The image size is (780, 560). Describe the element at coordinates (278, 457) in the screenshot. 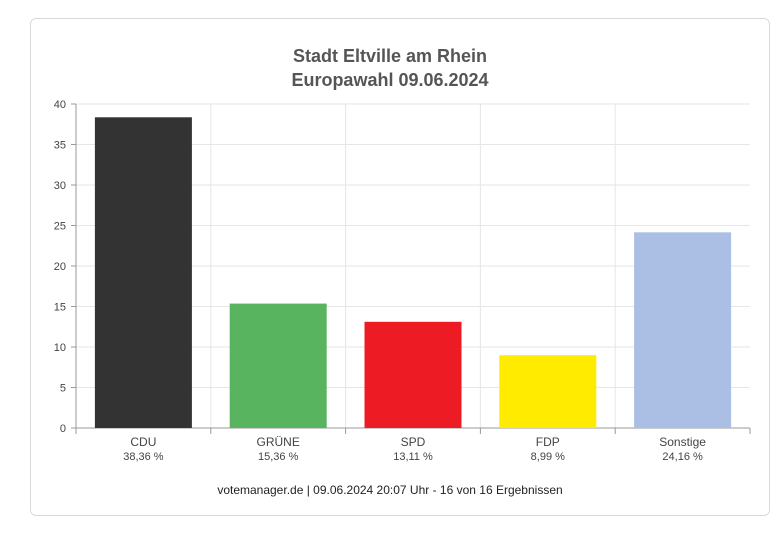

I see `value-label: 15,36 %` at that location.